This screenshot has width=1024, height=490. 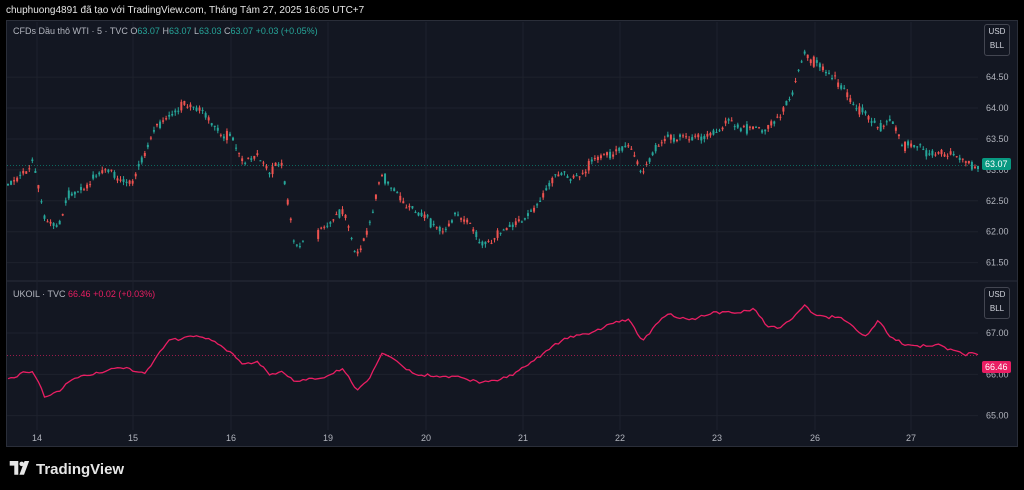 What do you see at coordinates (39, 294) in the screenshot?
I see `ukoil-symbol: UKOIL · TVC` at bounding box center [39, 294].